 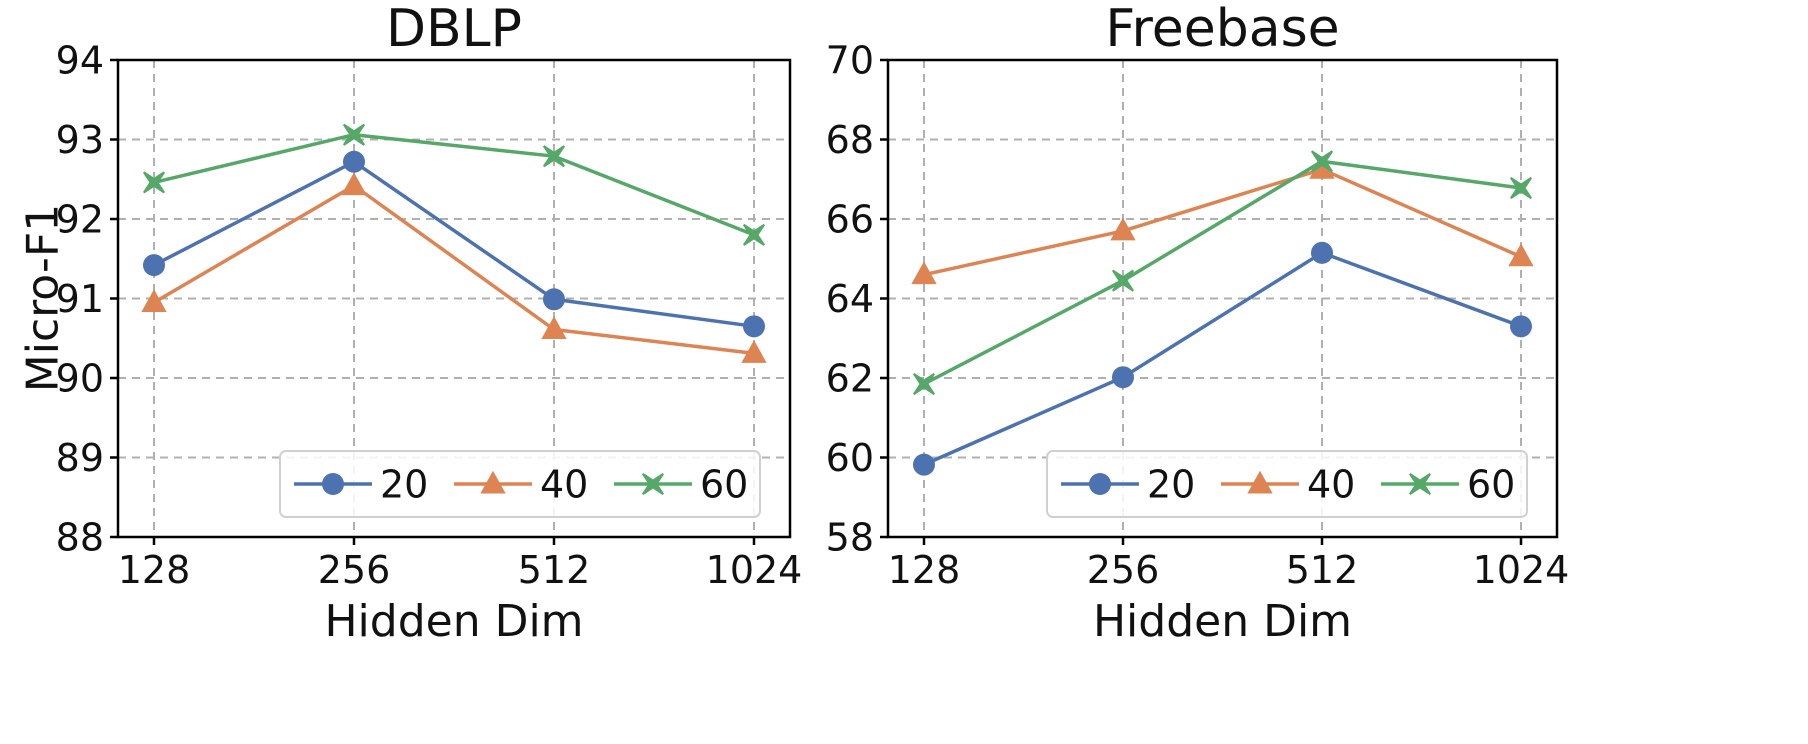 I want to click on y-tick-label: 90, so click(x=80, y=378).